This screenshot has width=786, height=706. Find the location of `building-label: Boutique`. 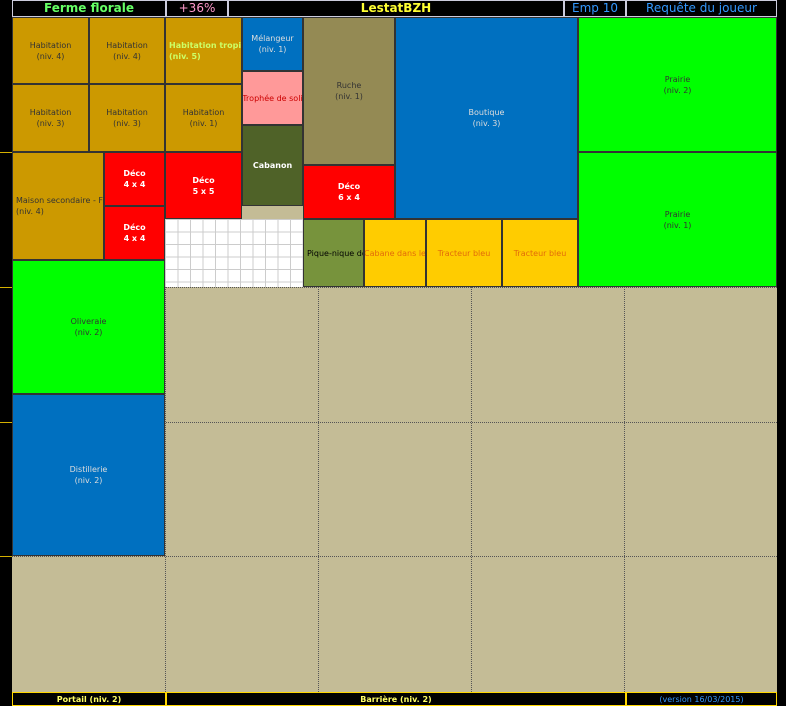

building-label: Boutique is located at coordinates (486, 112).